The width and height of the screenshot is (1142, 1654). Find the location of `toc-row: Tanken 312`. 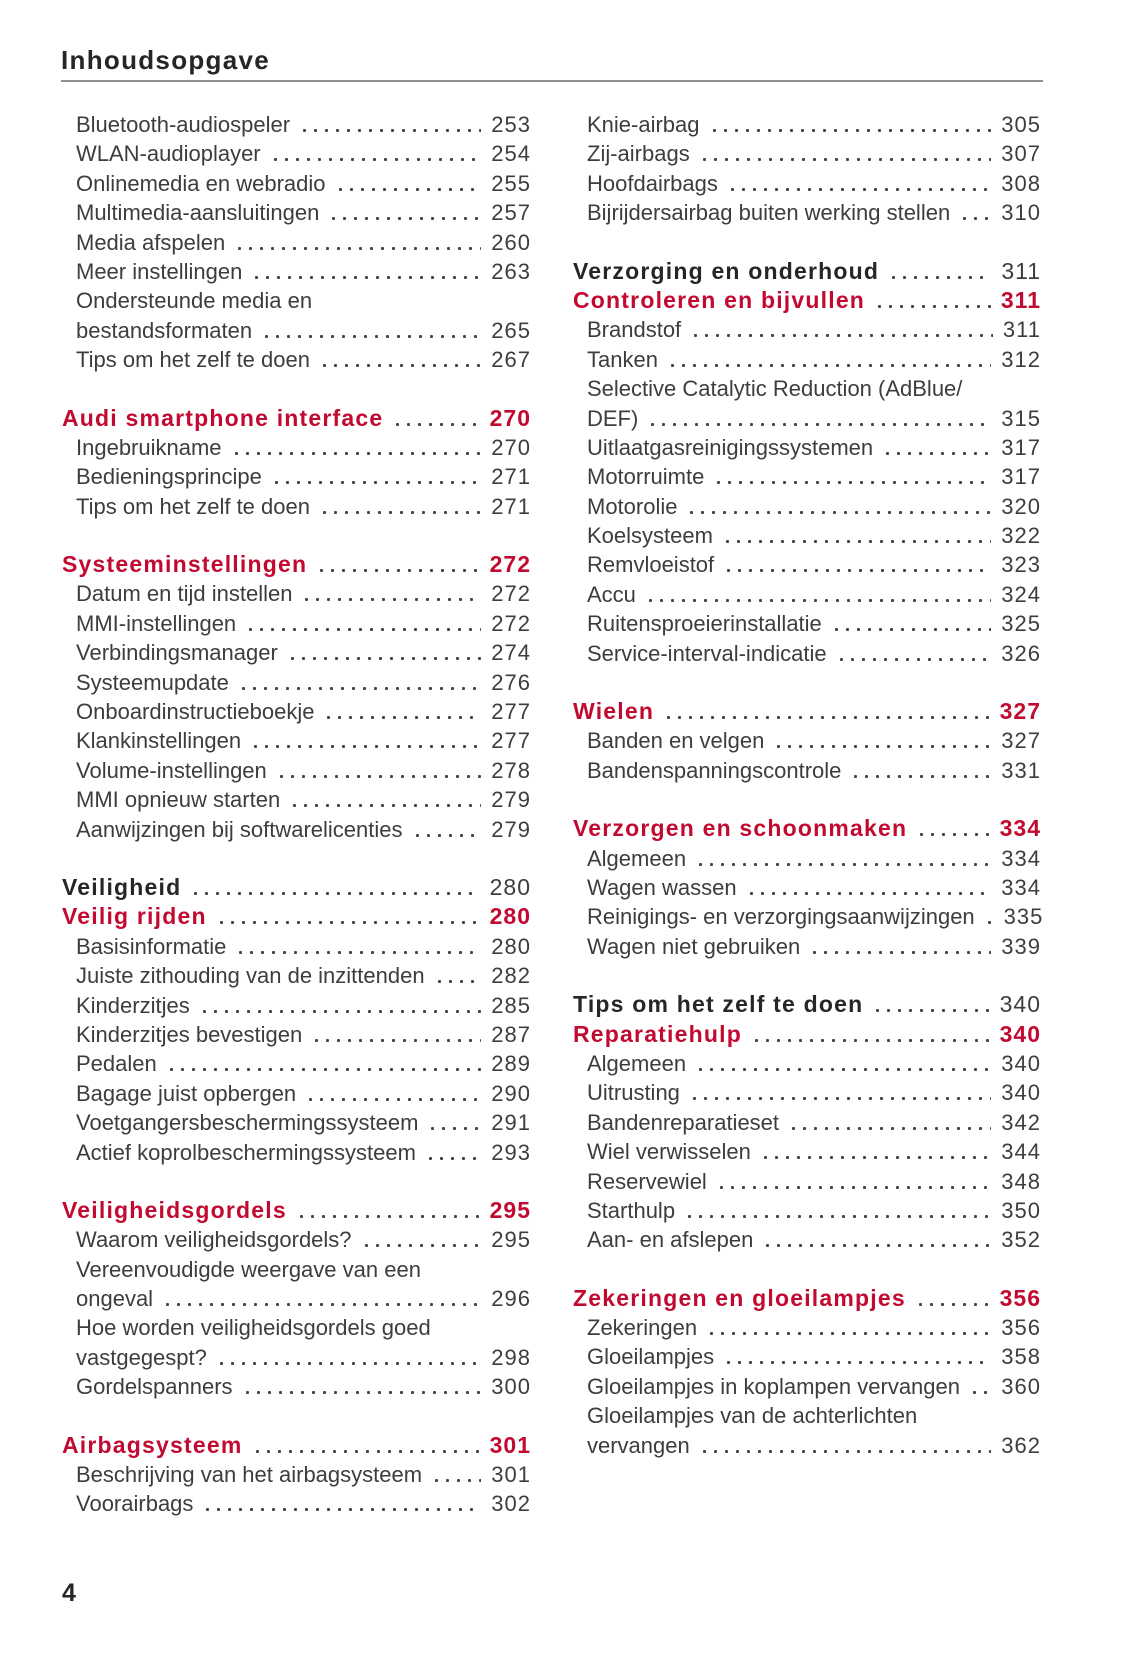

toc-row: Tanken 312 is located at coordinates (807, 359).